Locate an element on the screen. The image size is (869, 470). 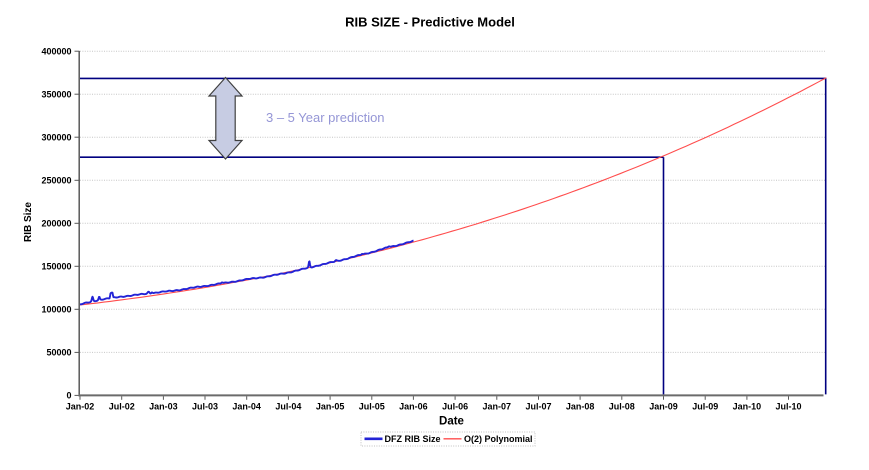
svg-text: O(2) Polynomial is located at coordinates (498, 439).